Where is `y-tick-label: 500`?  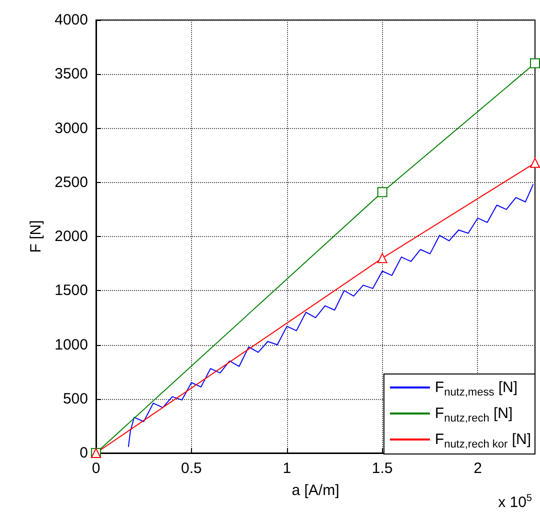 y-tick-label: 500 is located at coordinates (75, 399).